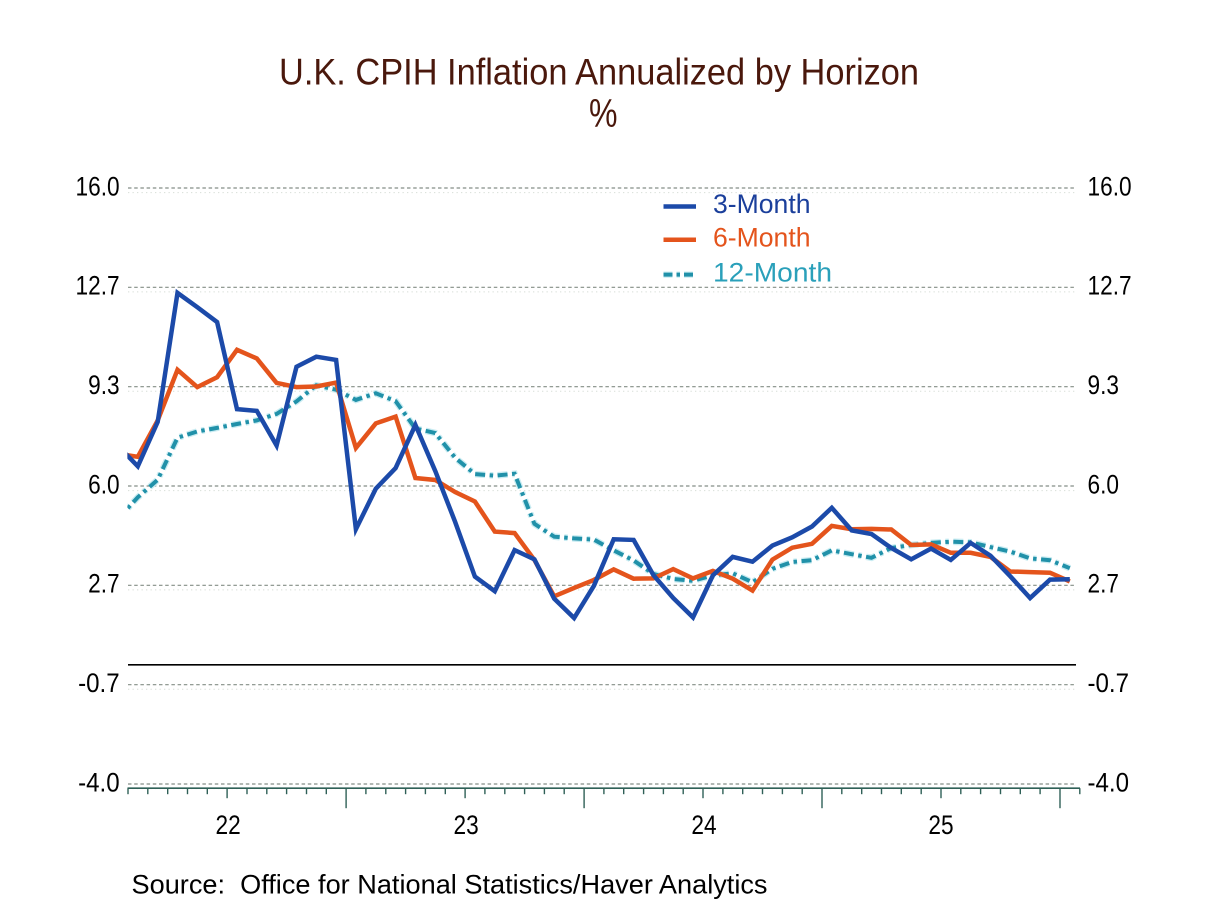 This screenshot has width=1208, height=911. What do you see at coordinates (466, 825) in the screenshot?
I see `svg-text: 23` at bounding box center [466, 825].